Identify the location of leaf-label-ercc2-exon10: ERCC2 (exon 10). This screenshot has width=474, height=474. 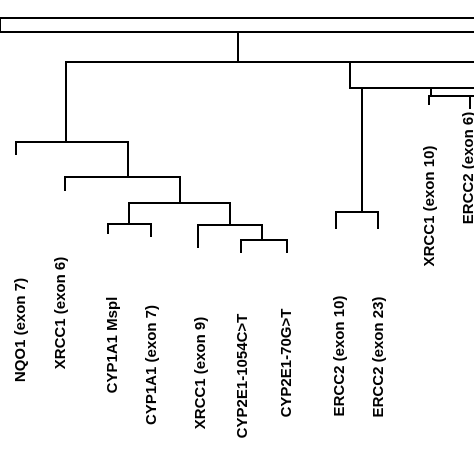
(339, 356).